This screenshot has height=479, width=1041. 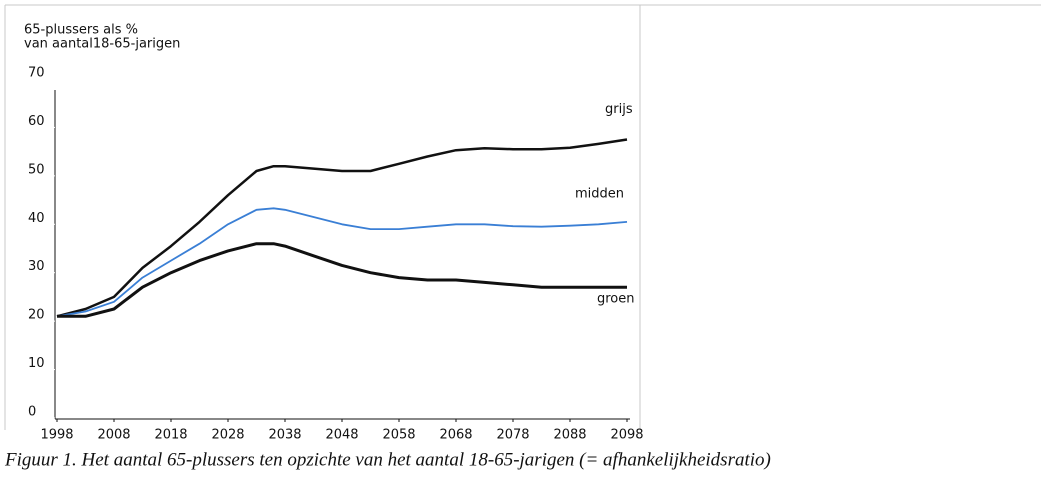 I want to click on y-tick-label: 60, so click(x=36, y=121).